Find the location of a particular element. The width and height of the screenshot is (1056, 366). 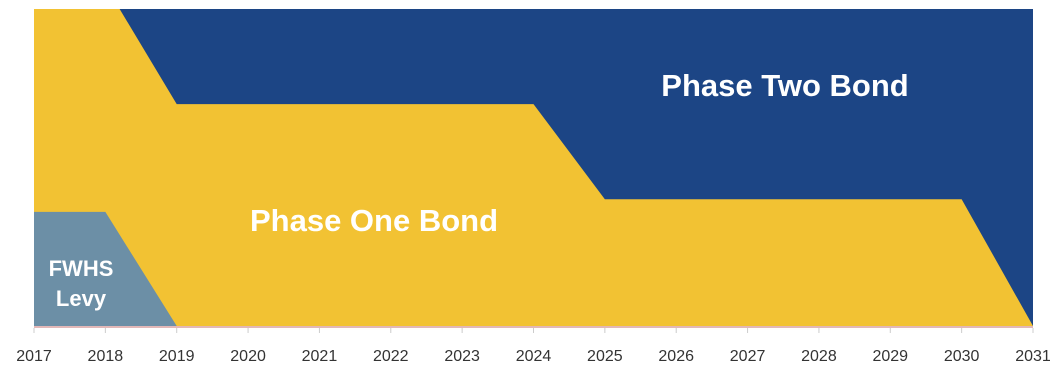

x-tick-label: 2020 is located at coordinates (248, 356).